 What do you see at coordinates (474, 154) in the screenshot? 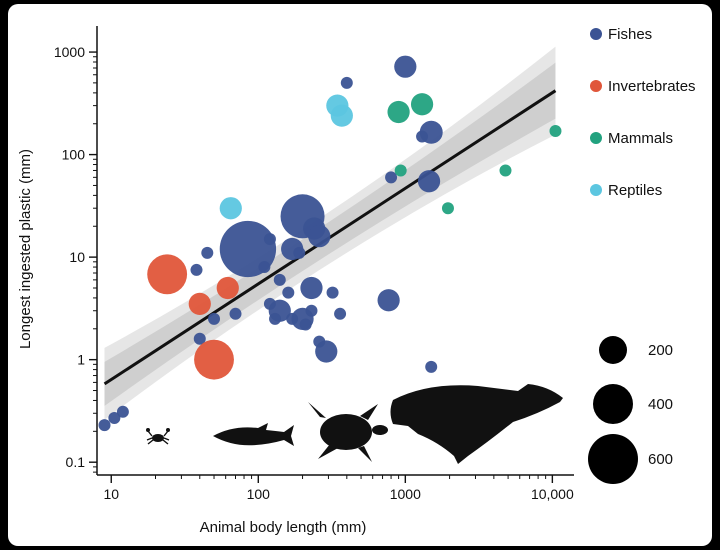
I see `series-mammals` at bounding box center [474, 154].